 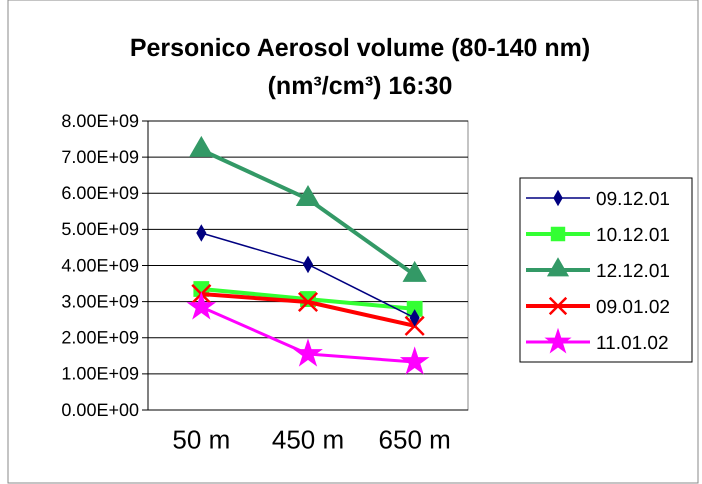 What do you see at coordinates (360, 48) in the screenshot?
I see `chart-title: Personico Aerosol volume (80-140 nm)` at bounding box center [360, 48].